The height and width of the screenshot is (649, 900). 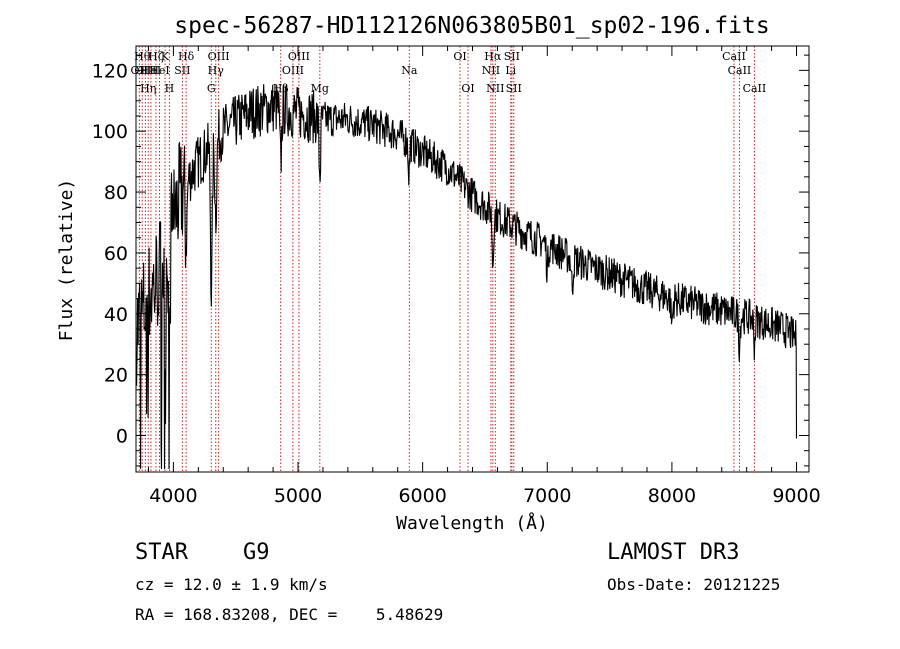 I want to click on x-tick-label-0: 4000, so click(x=173, y=496).